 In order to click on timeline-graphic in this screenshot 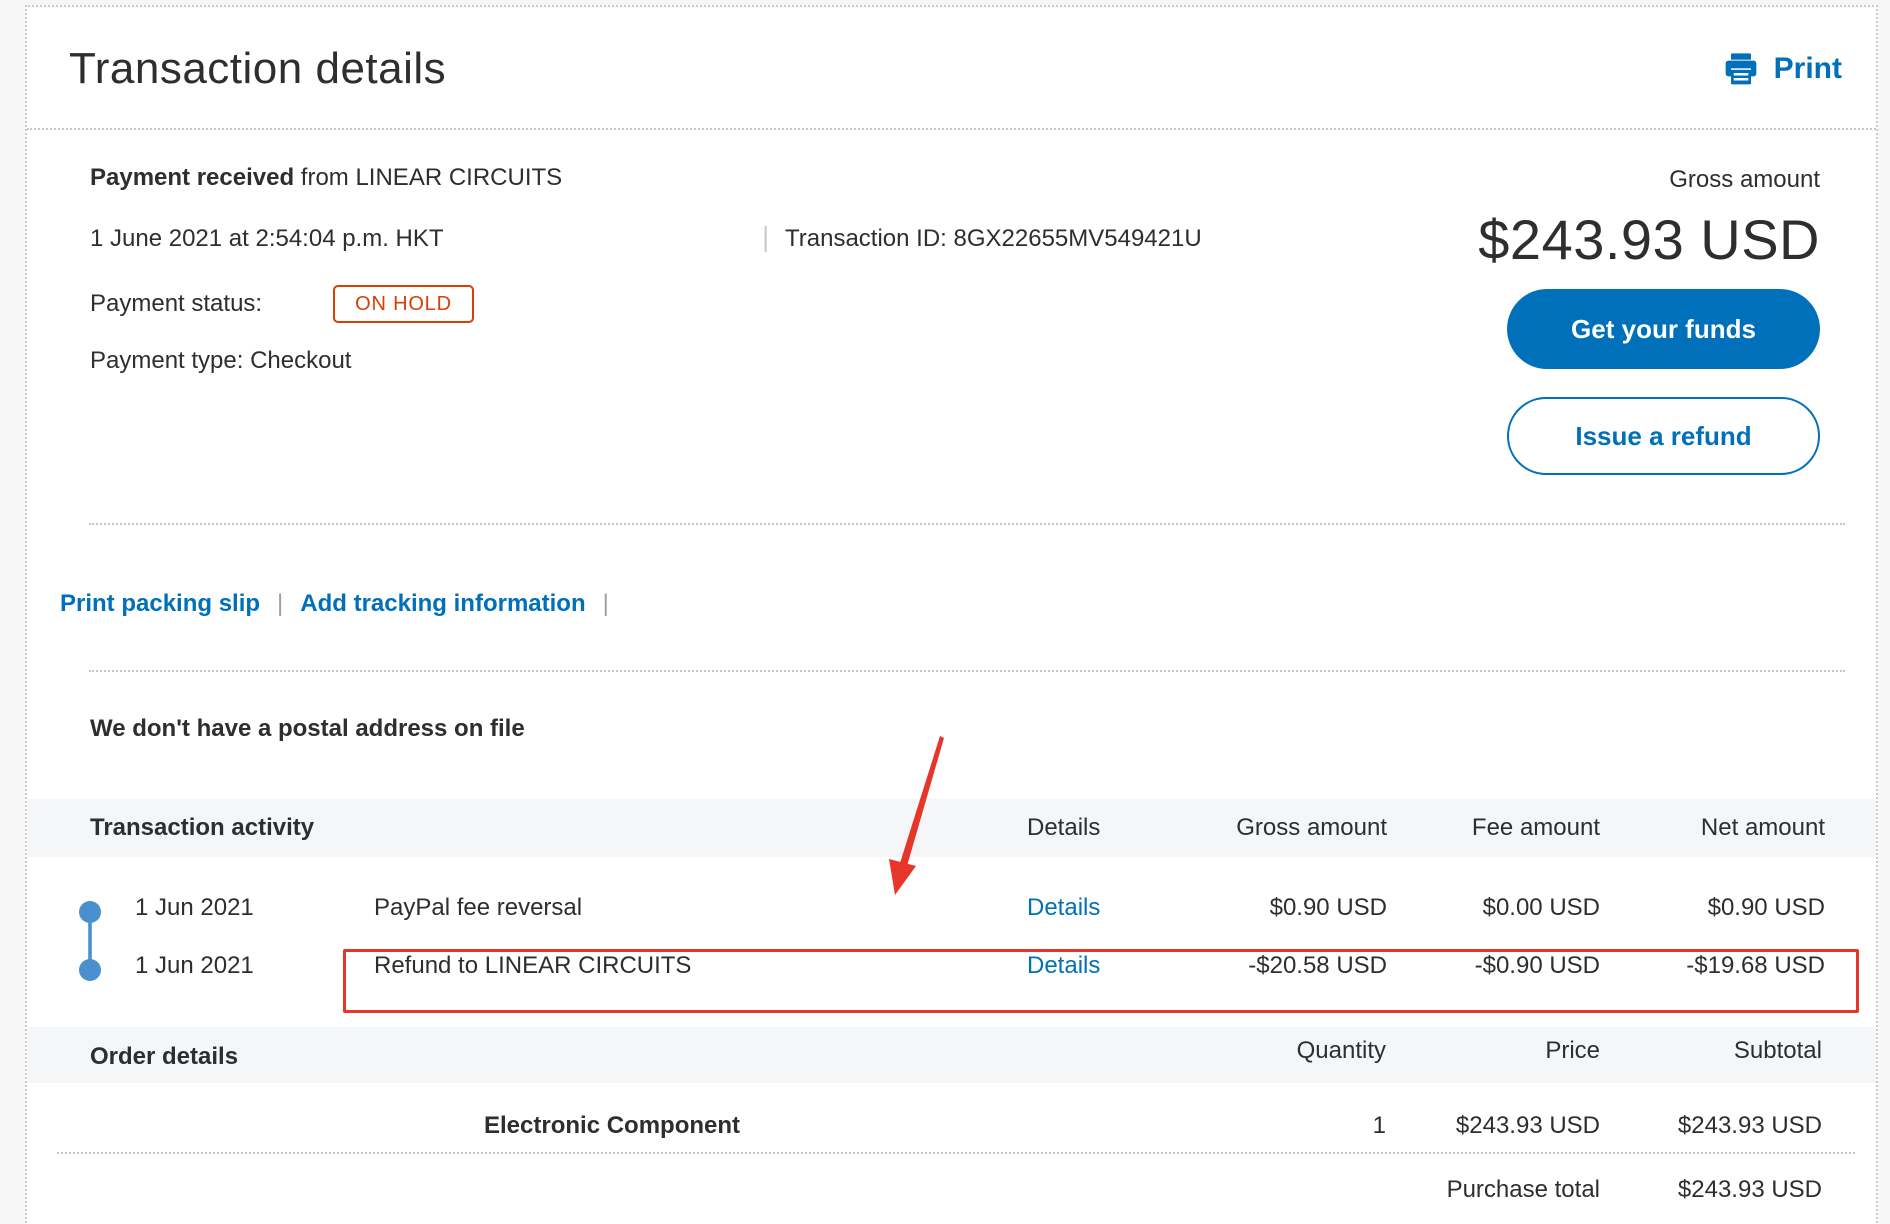, I will do `click(90, 941)`.